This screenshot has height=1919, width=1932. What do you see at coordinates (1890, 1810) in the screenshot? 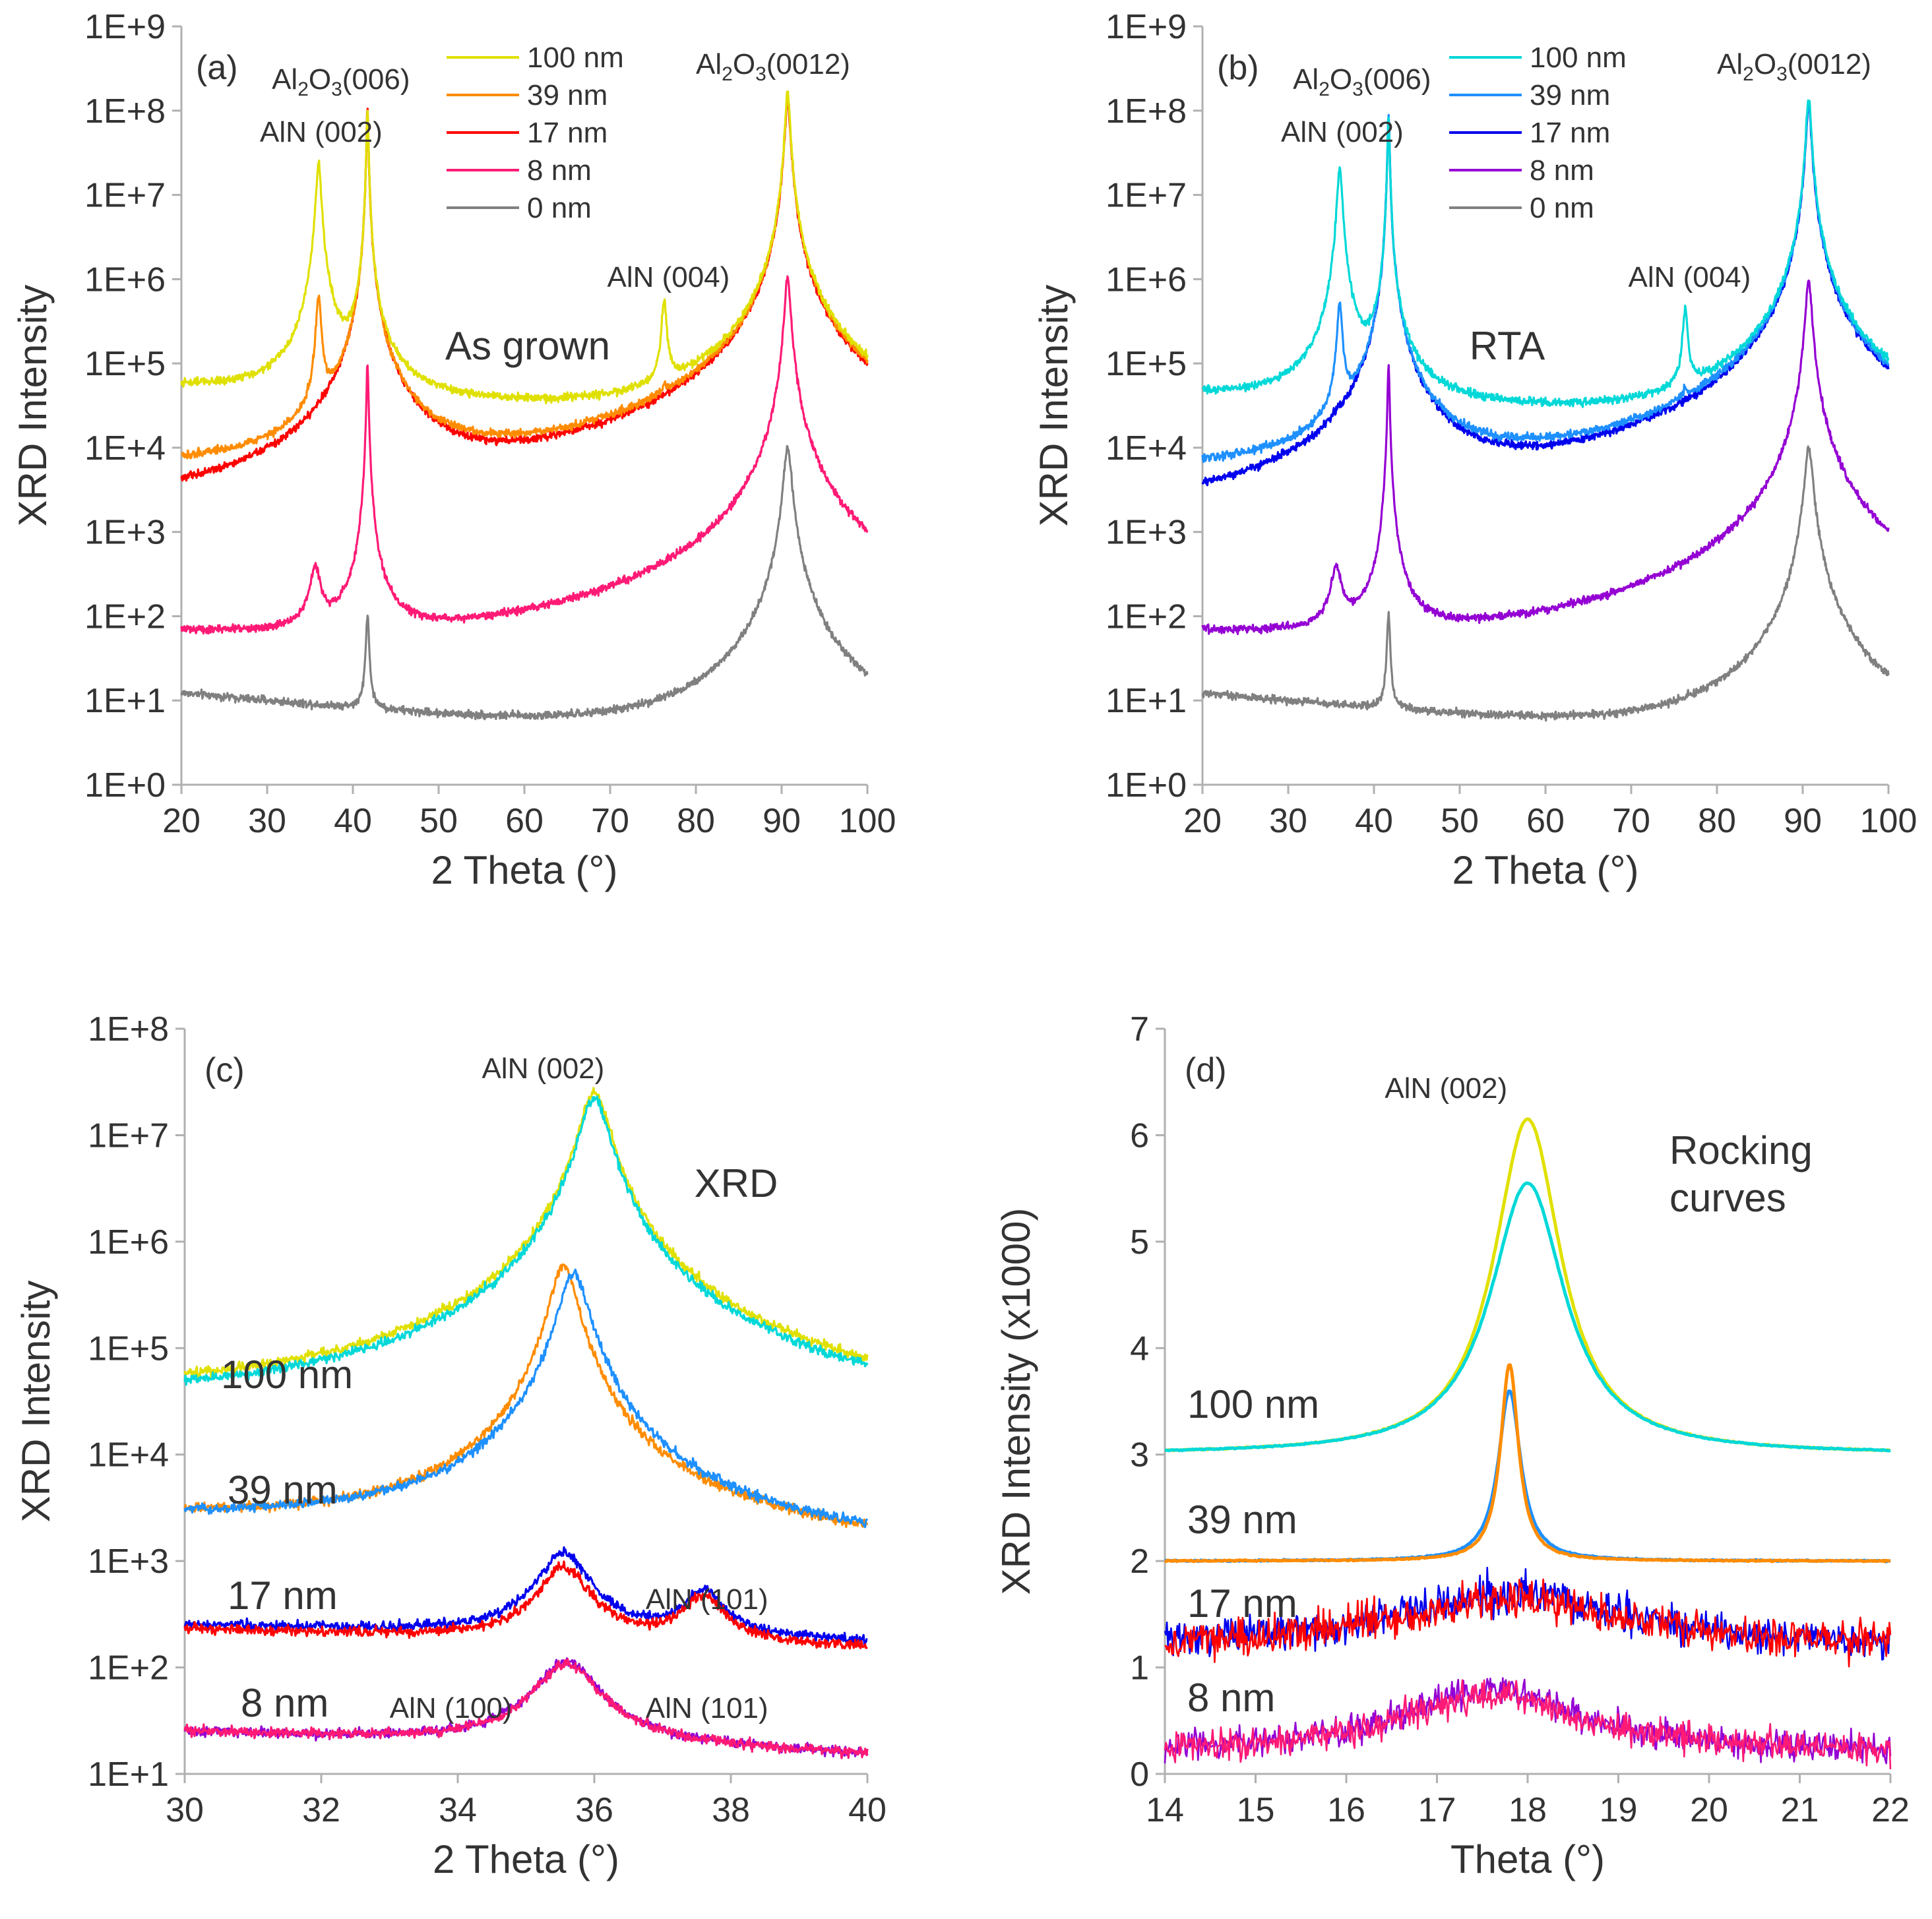
I see `x-tick-label: 22` at bounding box center [1890, 1810].